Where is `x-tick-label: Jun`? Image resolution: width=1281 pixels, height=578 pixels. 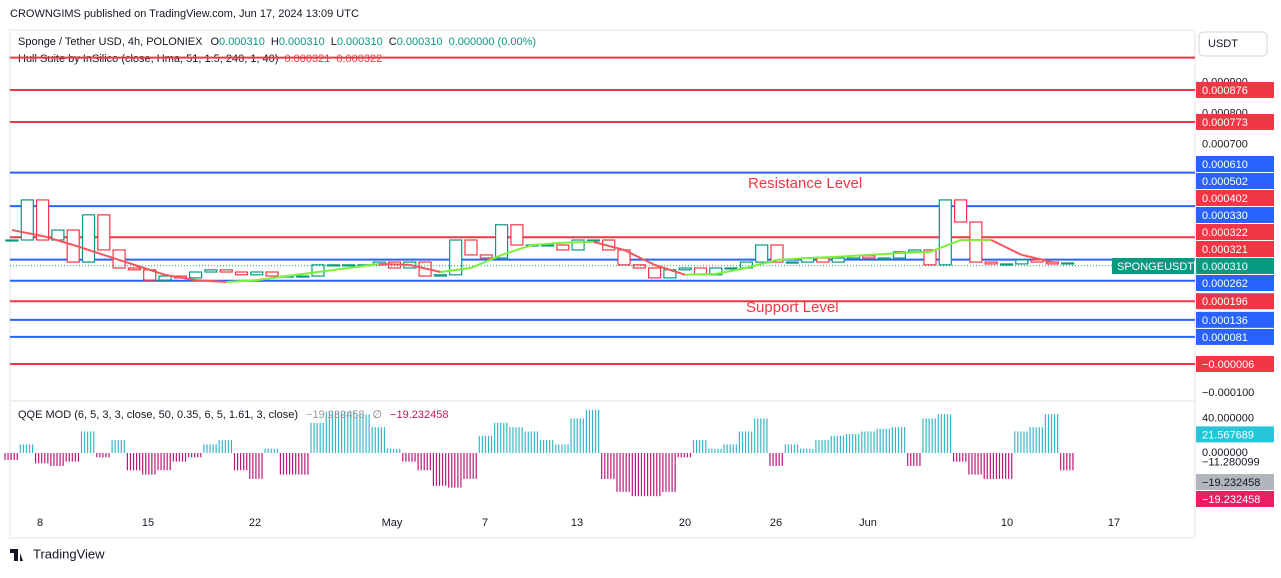
x-tick-label: Jun is located at coordinates (868, 523).